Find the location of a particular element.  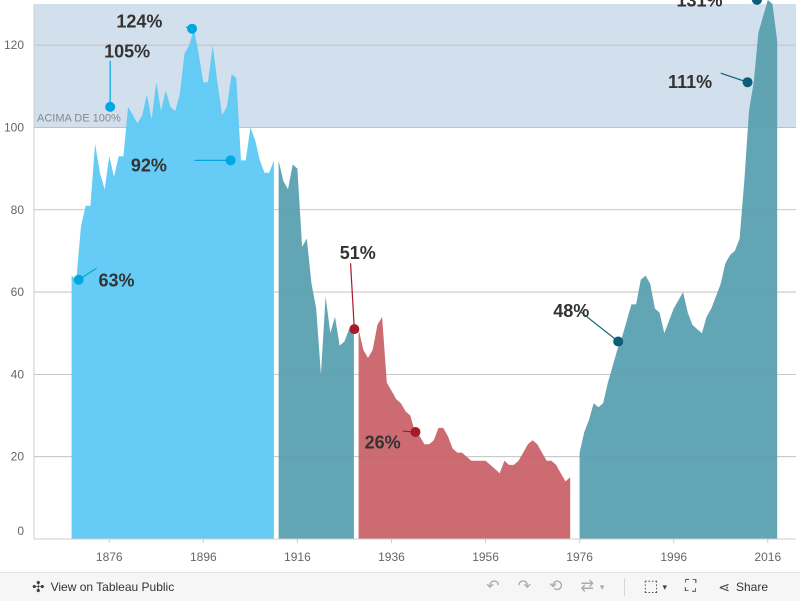

annotation-label-1: 124% is located at coordinates (139, 21).